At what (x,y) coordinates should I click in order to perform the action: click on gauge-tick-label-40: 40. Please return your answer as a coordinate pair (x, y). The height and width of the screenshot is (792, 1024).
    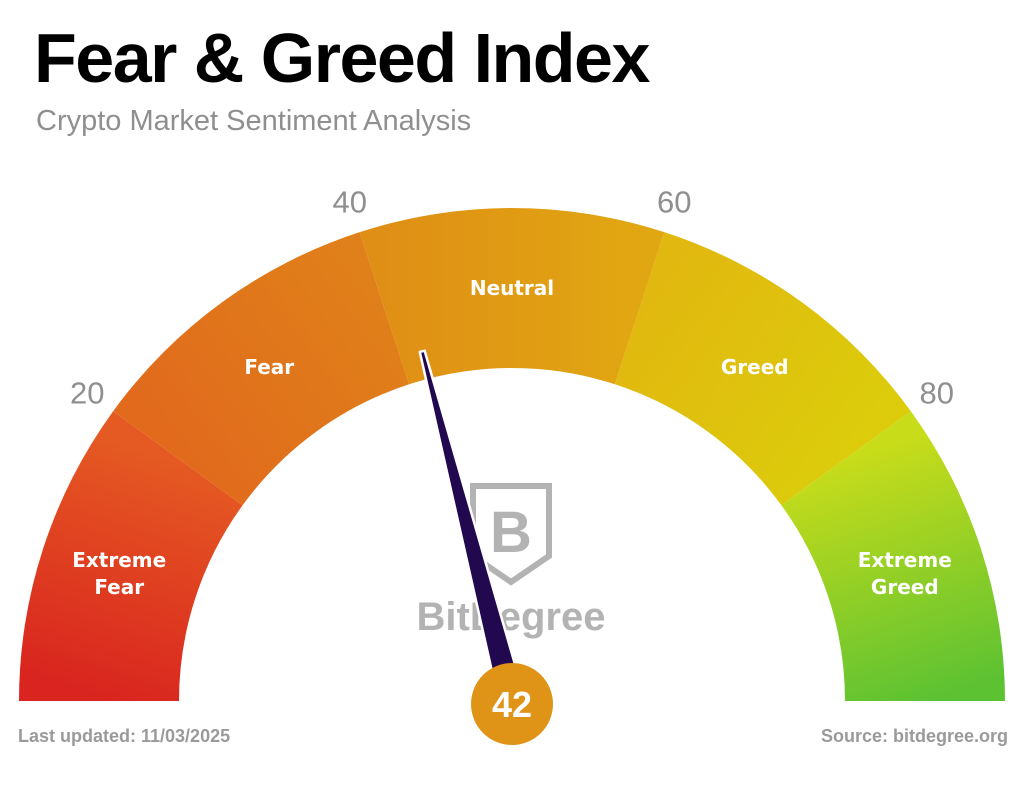
    Looking at the image, I should click on (350, 202).